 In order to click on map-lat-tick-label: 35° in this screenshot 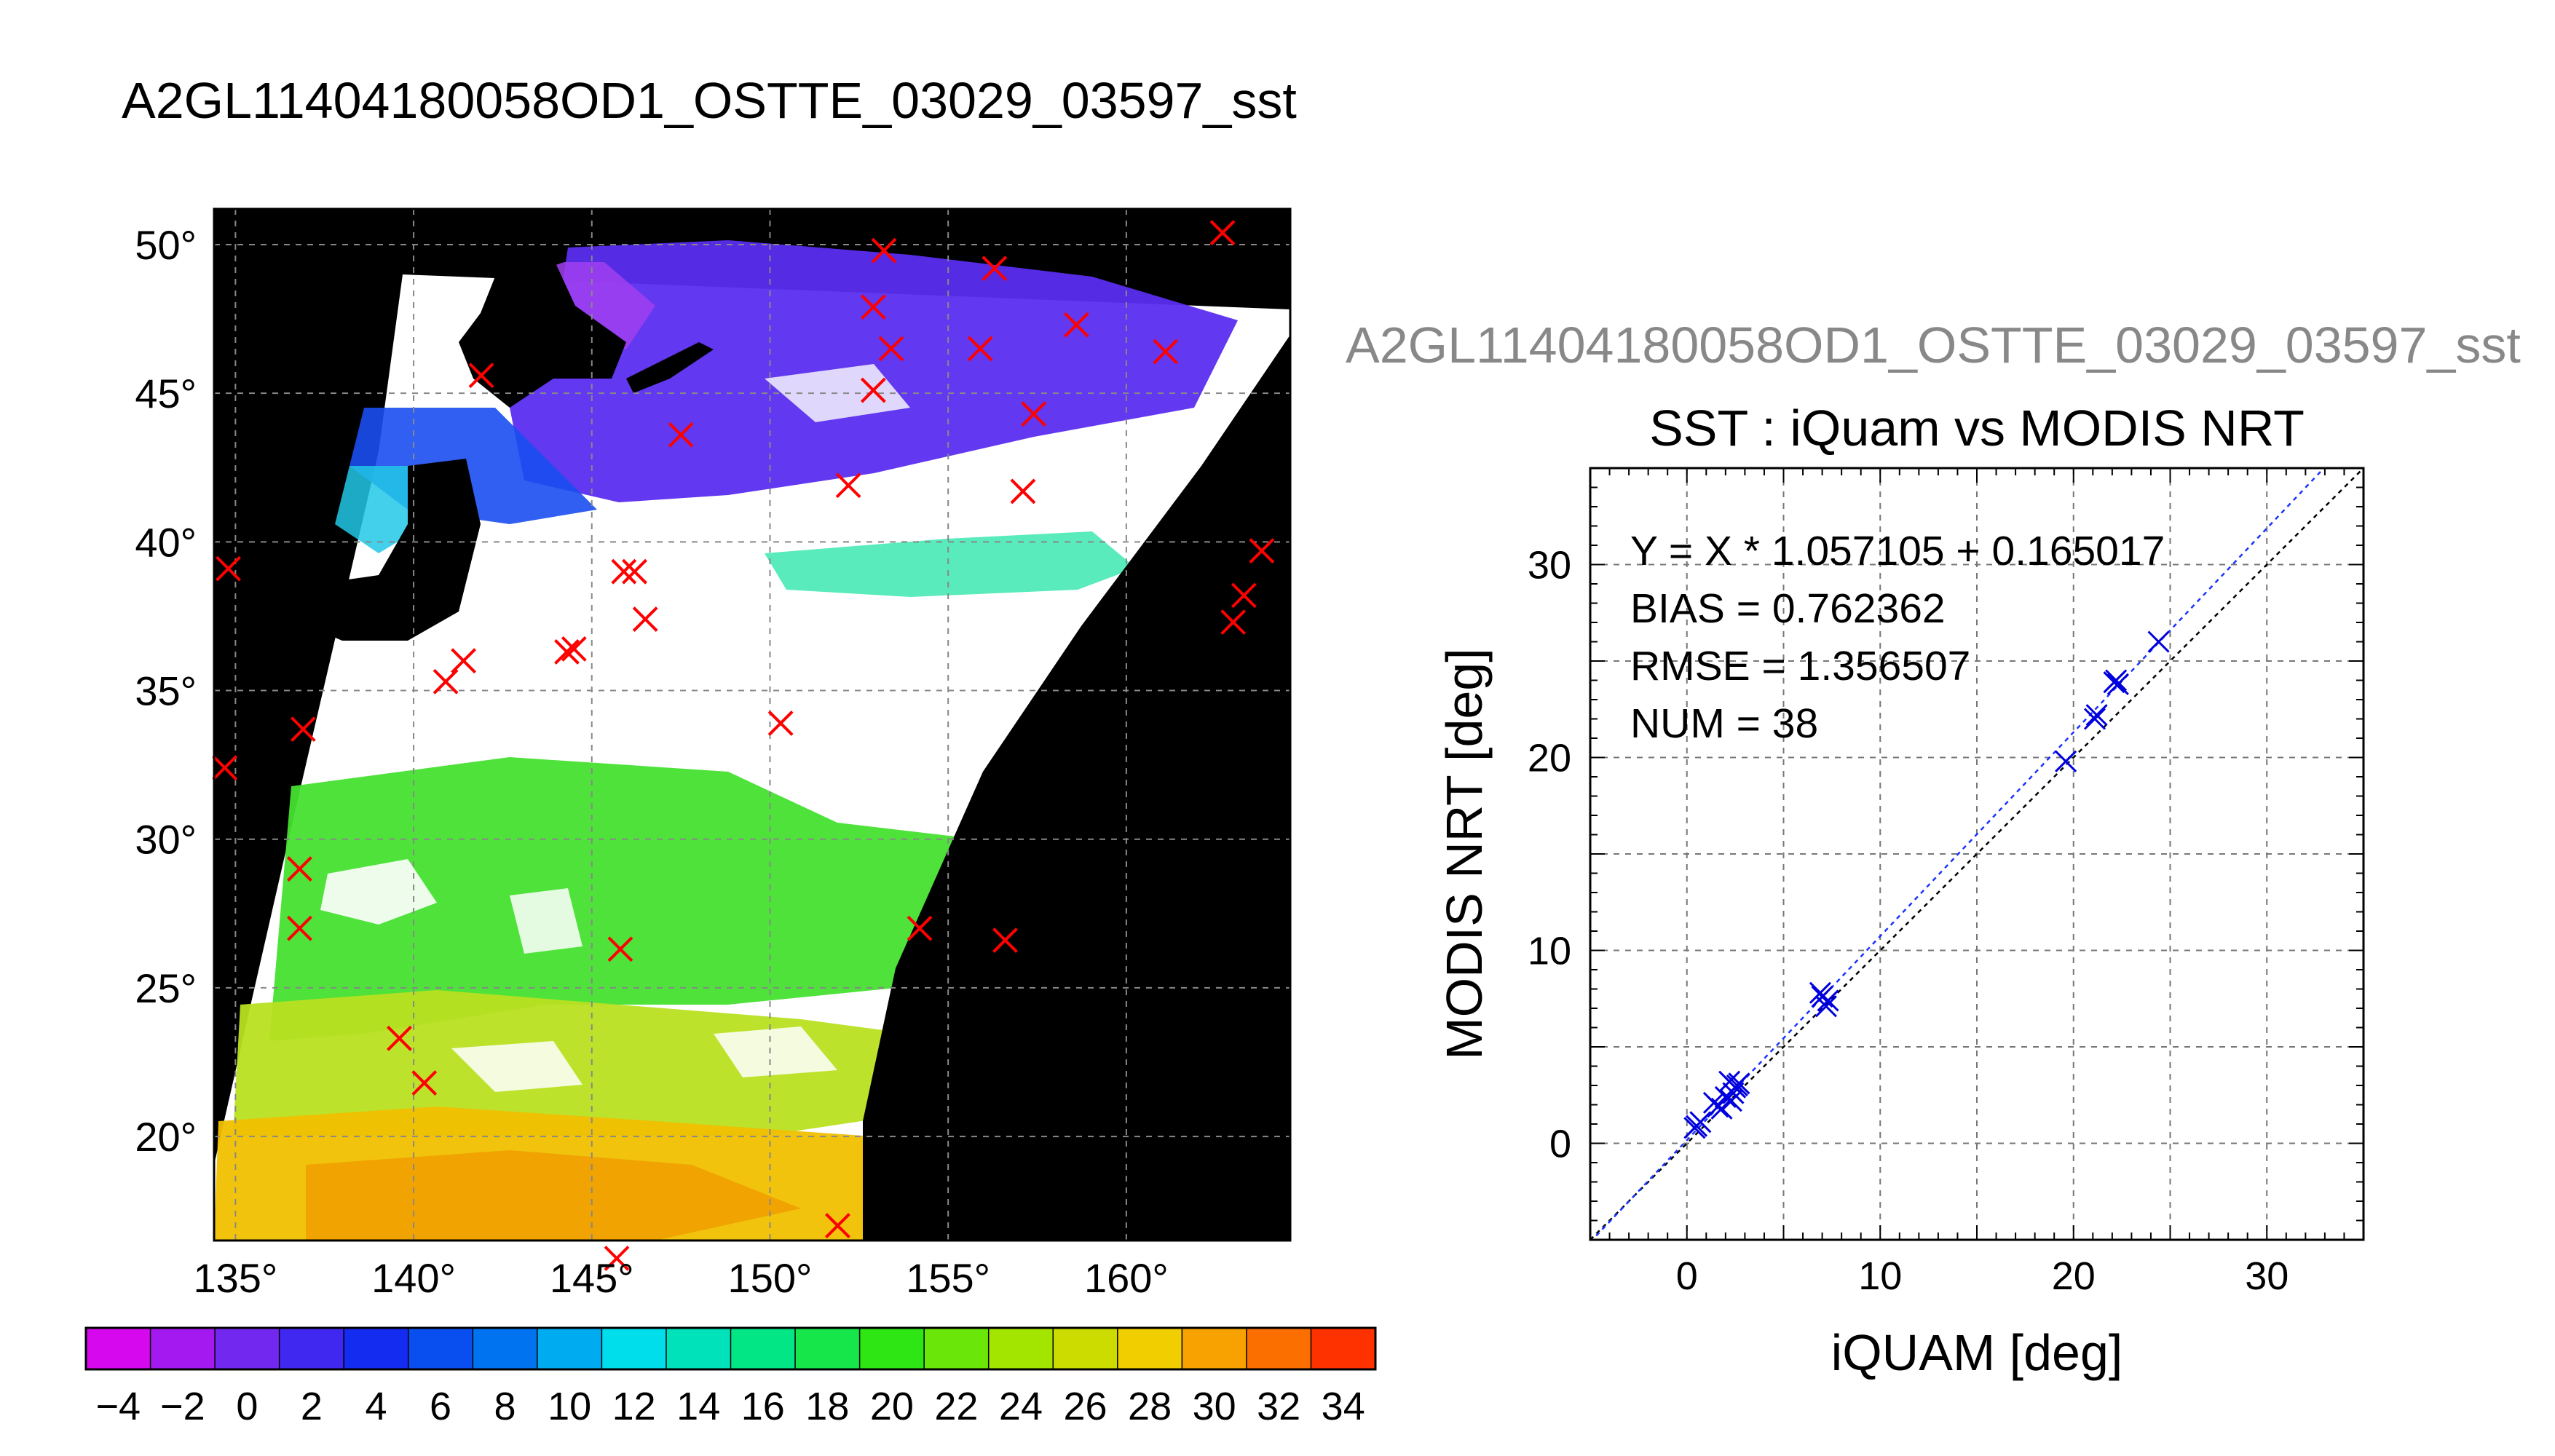, I will do `click(166, 691)`.